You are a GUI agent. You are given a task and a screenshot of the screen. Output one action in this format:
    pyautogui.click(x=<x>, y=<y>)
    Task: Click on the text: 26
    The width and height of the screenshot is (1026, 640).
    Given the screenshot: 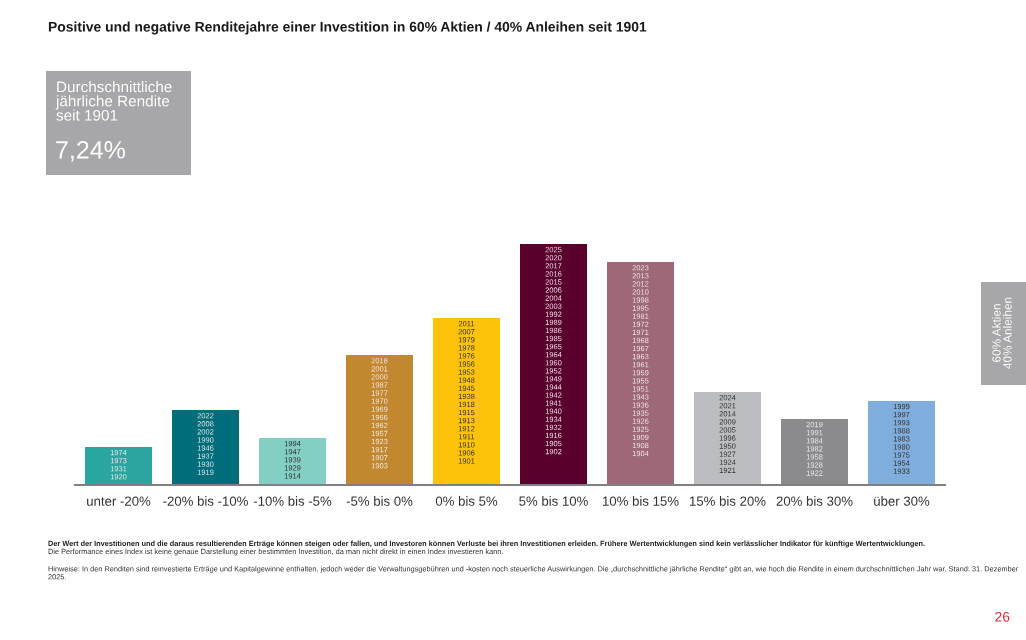 What is the action you would take?
    pyautogui.click(x=1002, y=616)
    